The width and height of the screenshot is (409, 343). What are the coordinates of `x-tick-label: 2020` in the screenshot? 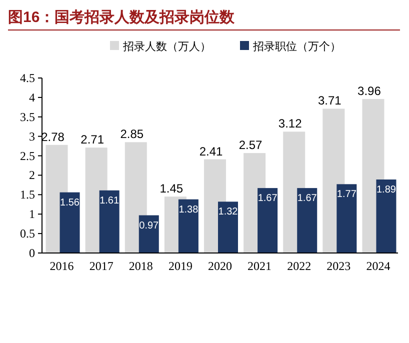 It's located at (220, 266).